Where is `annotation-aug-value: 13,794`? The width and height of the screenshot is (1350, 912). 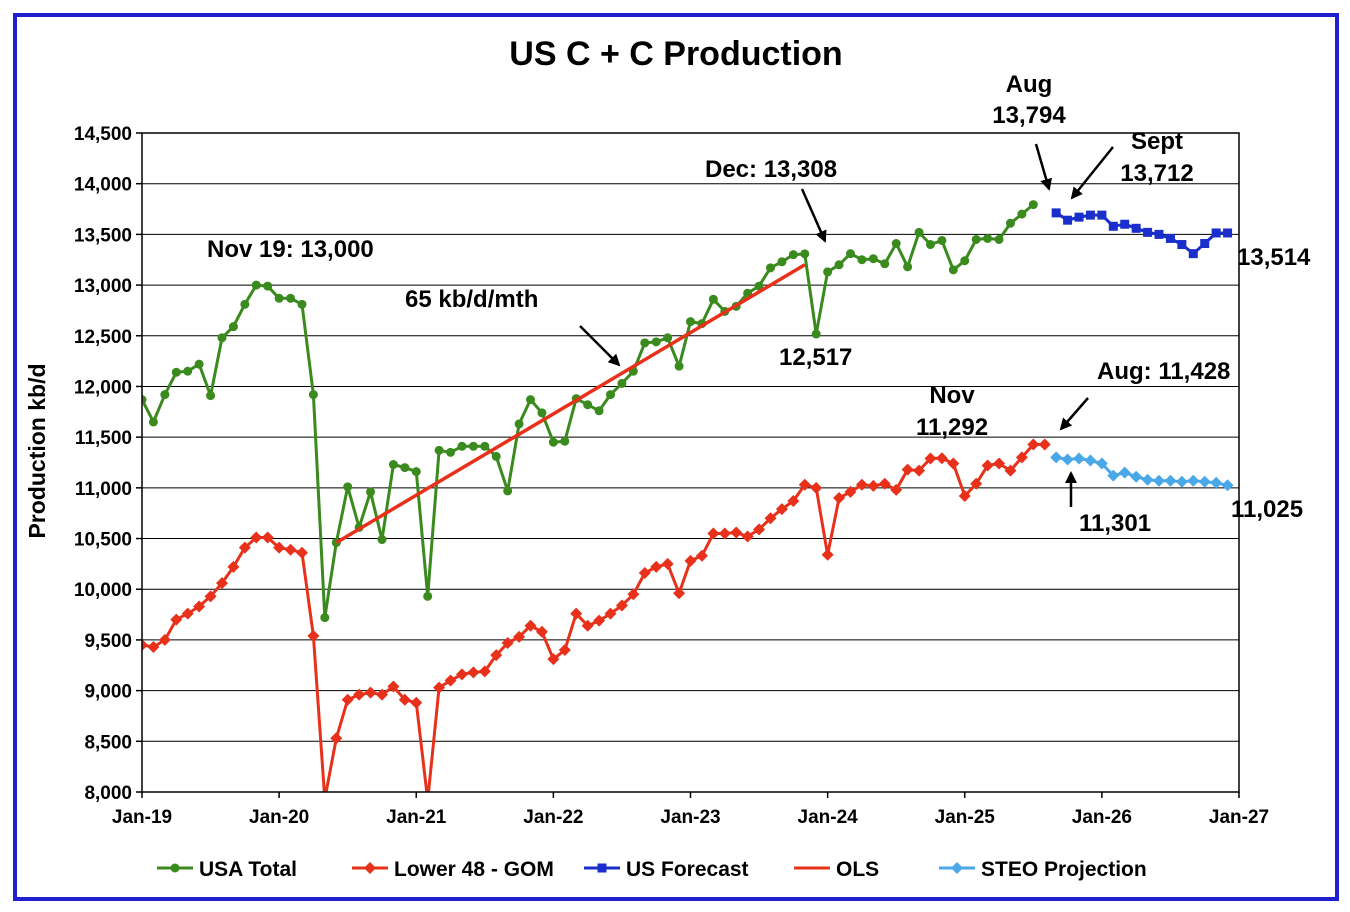
annotation-aug-value: 13,794 is located at coordinates (1029, 115).